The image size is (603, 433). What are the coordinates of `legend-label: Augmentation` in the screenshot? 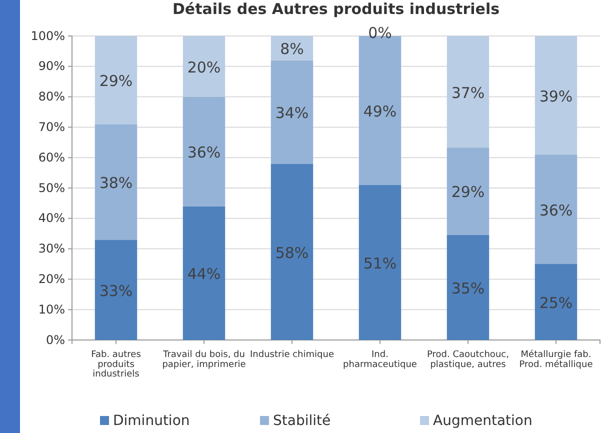 It's located at (482, 421).